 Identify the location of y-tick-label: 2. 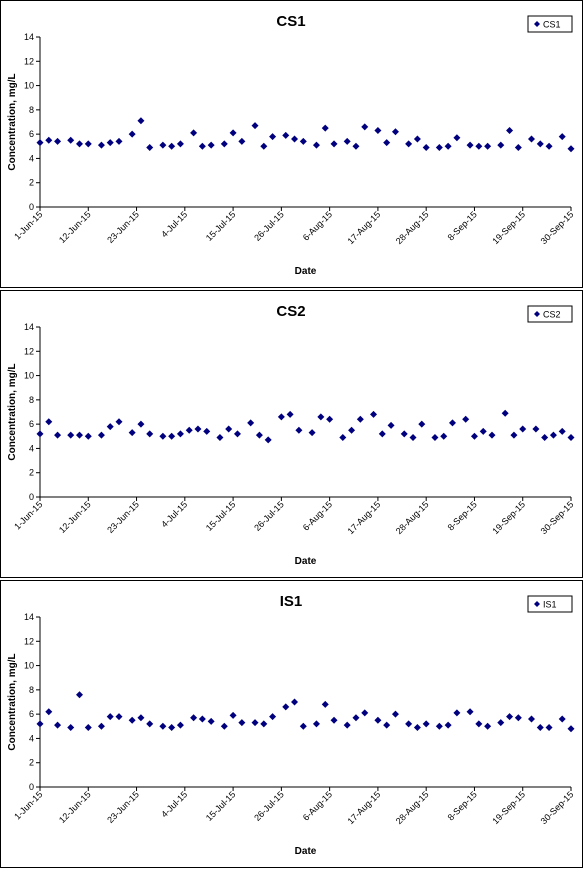
(31, 763).